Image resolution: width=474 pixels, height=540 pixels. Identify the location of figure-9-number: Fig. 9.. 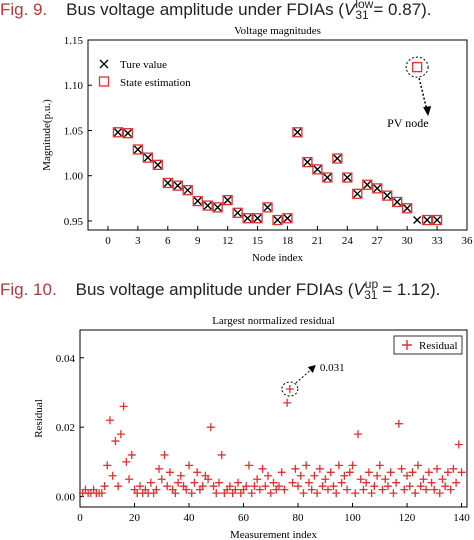
(24, 9).